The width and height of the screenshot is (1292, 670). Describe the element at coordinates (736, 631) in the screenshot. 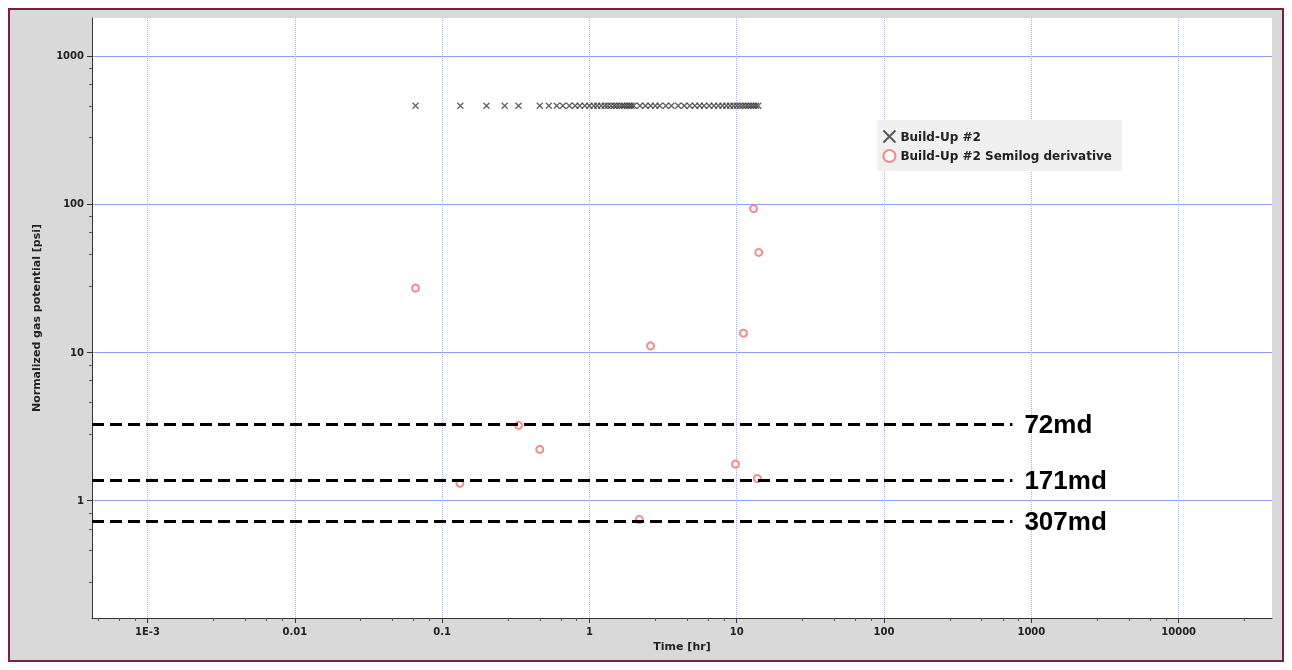

I see `x-tick-label: 10` at that location.